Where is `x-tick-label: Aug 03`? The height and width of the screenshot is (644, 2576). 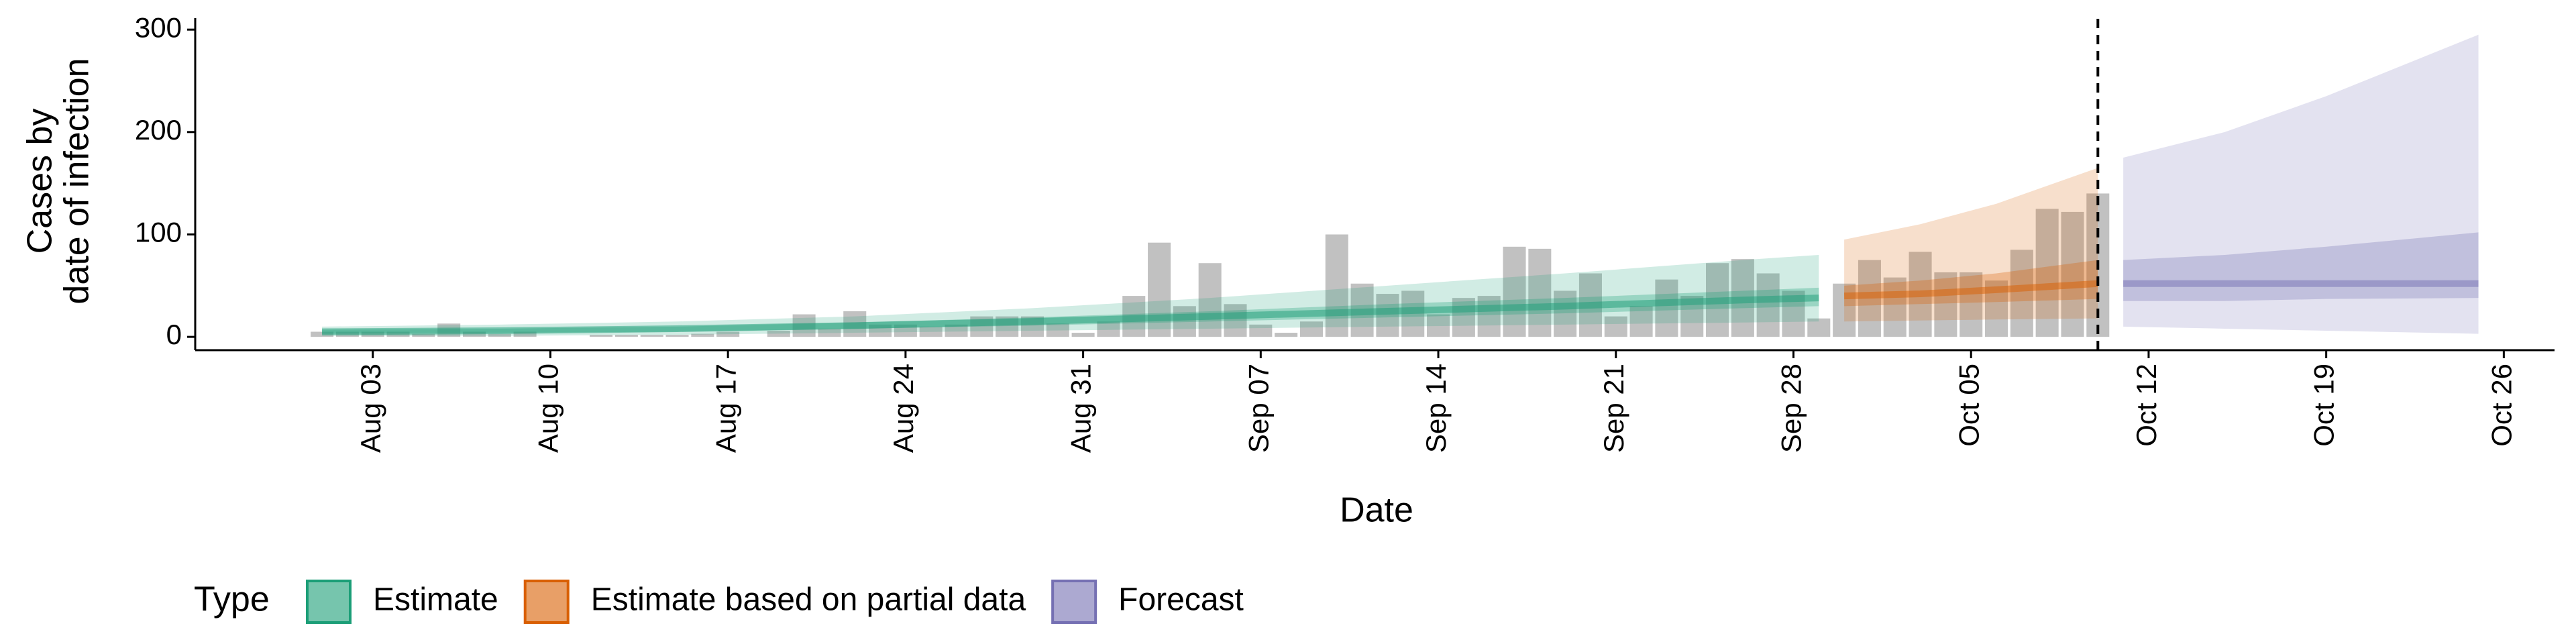 x-tick-label: Aug 03 is located at coordinates (370, 408).